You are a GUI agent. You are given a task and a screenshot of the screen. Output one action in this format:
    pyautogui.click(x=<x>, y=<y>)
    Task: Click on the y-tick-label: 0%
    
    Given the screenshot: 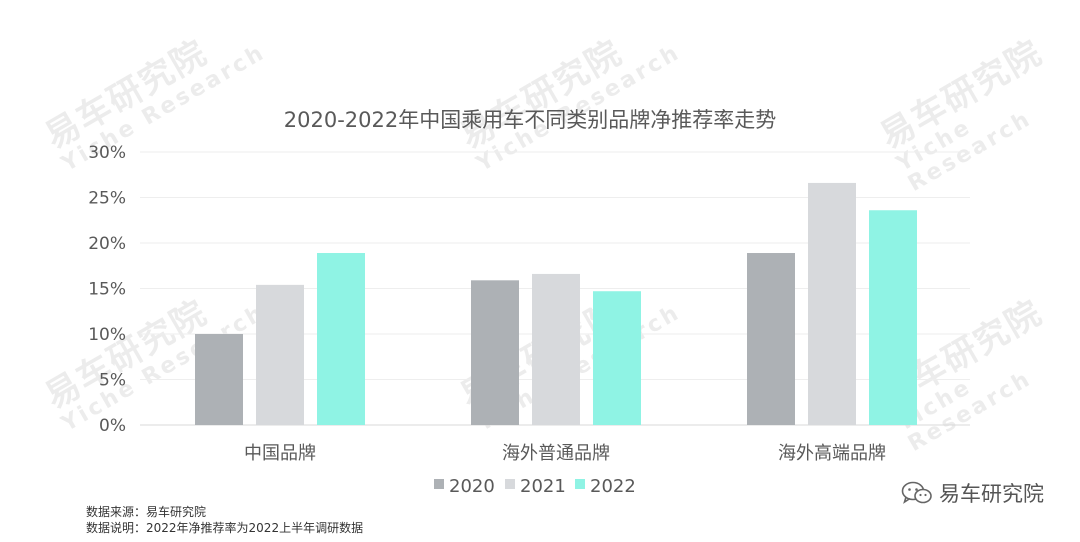 What is the action you would take?
    pyautogui.click(x=112, y=426)
    